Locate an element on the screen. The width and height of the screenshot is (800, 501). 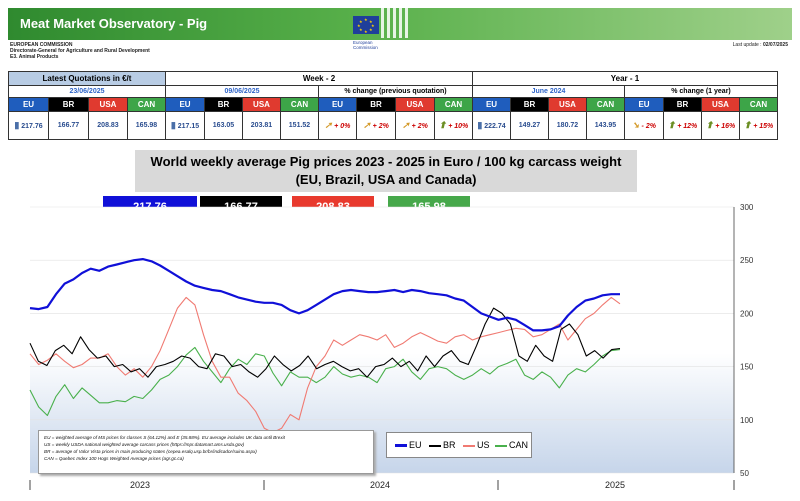
series-line-can is located at coordinates (325, 381).